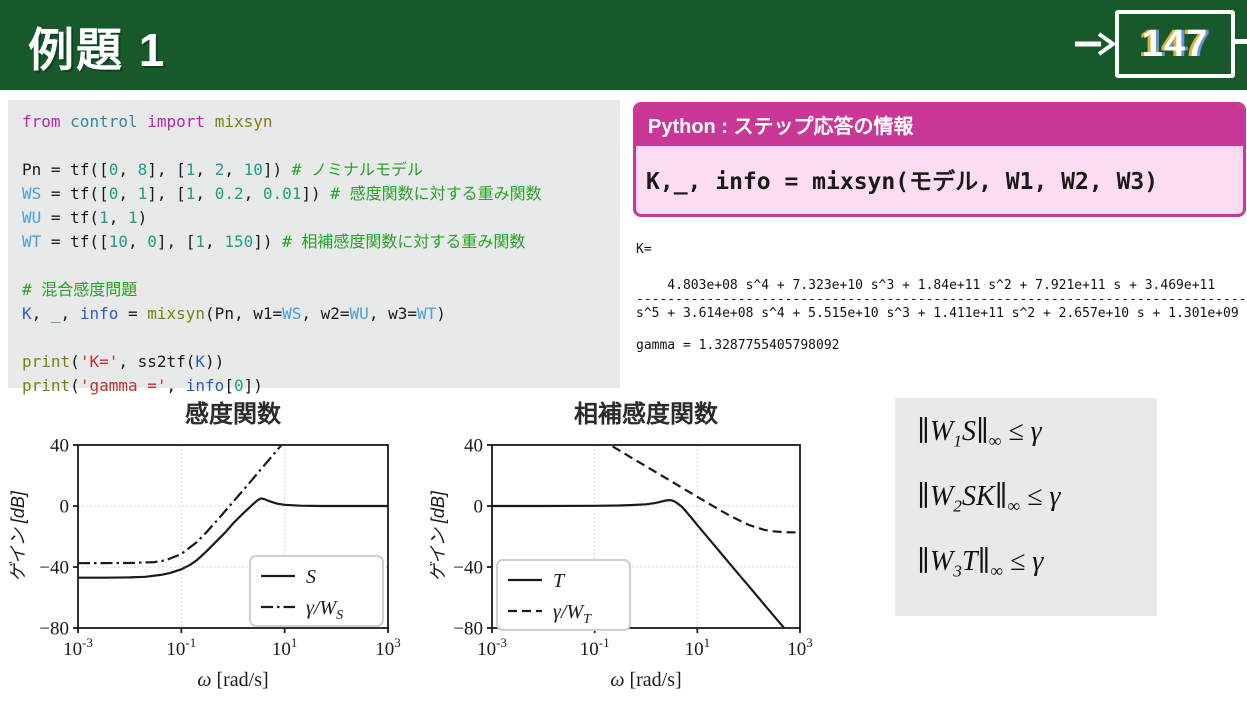  I want to click on output-k-label: K=, so click(644, 249).